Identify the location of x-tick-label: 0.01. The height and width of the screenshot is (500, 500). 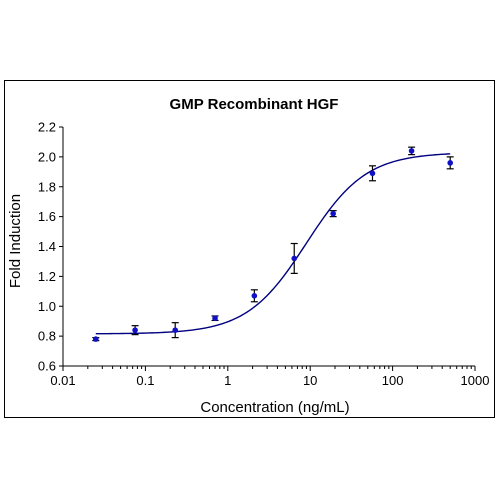
(62, 380).